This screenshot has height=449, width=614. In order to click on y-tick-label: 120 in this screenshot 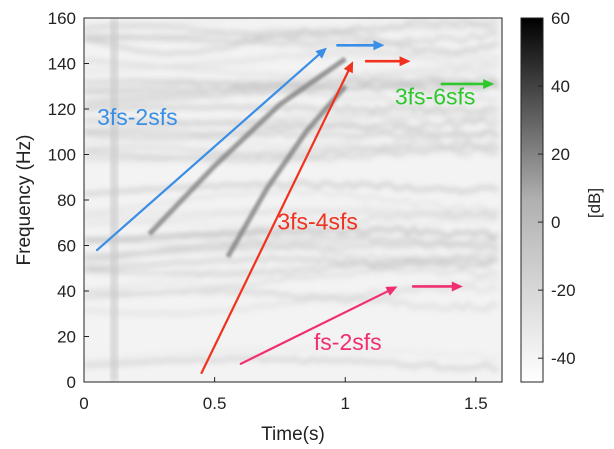, I will do `click(62, 109)`.